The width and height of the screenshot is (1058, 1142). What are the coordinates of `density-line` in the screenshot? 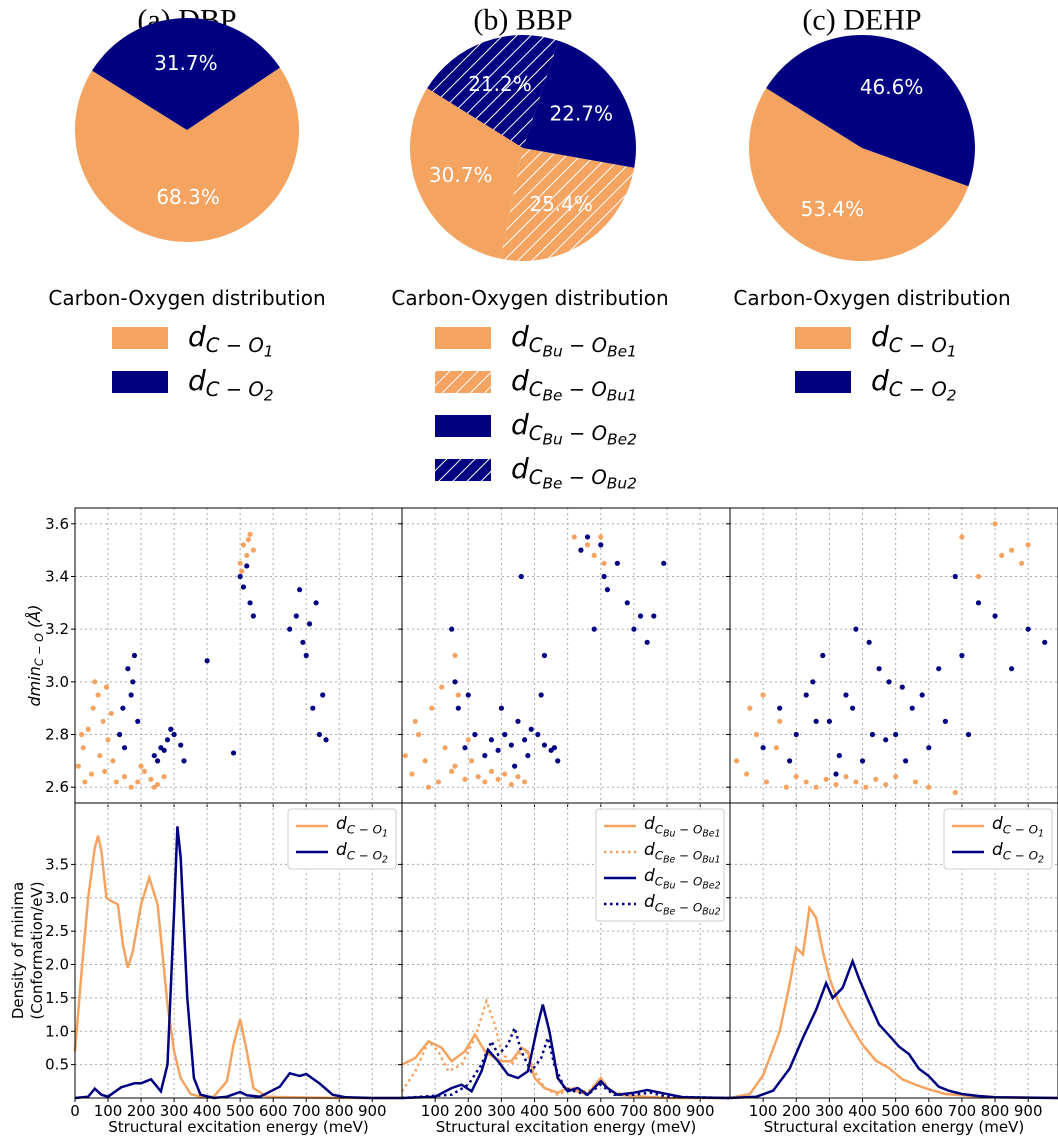 It's located at (237, 967).